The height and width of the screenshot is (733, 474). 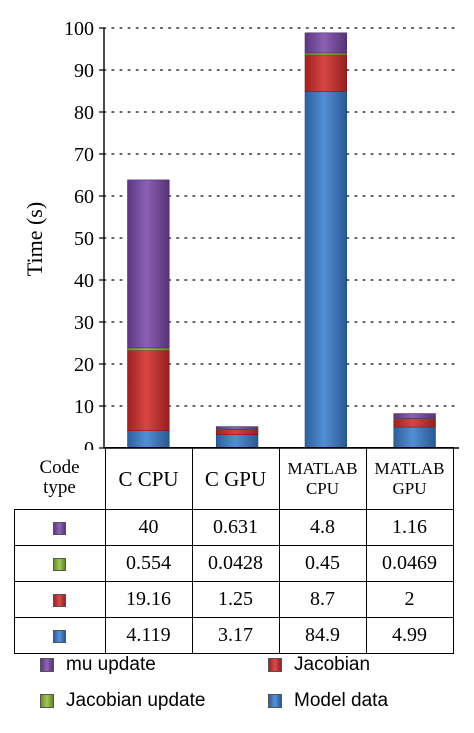 I want to click on table-cell: 4.99, so click(x=409, y=635).